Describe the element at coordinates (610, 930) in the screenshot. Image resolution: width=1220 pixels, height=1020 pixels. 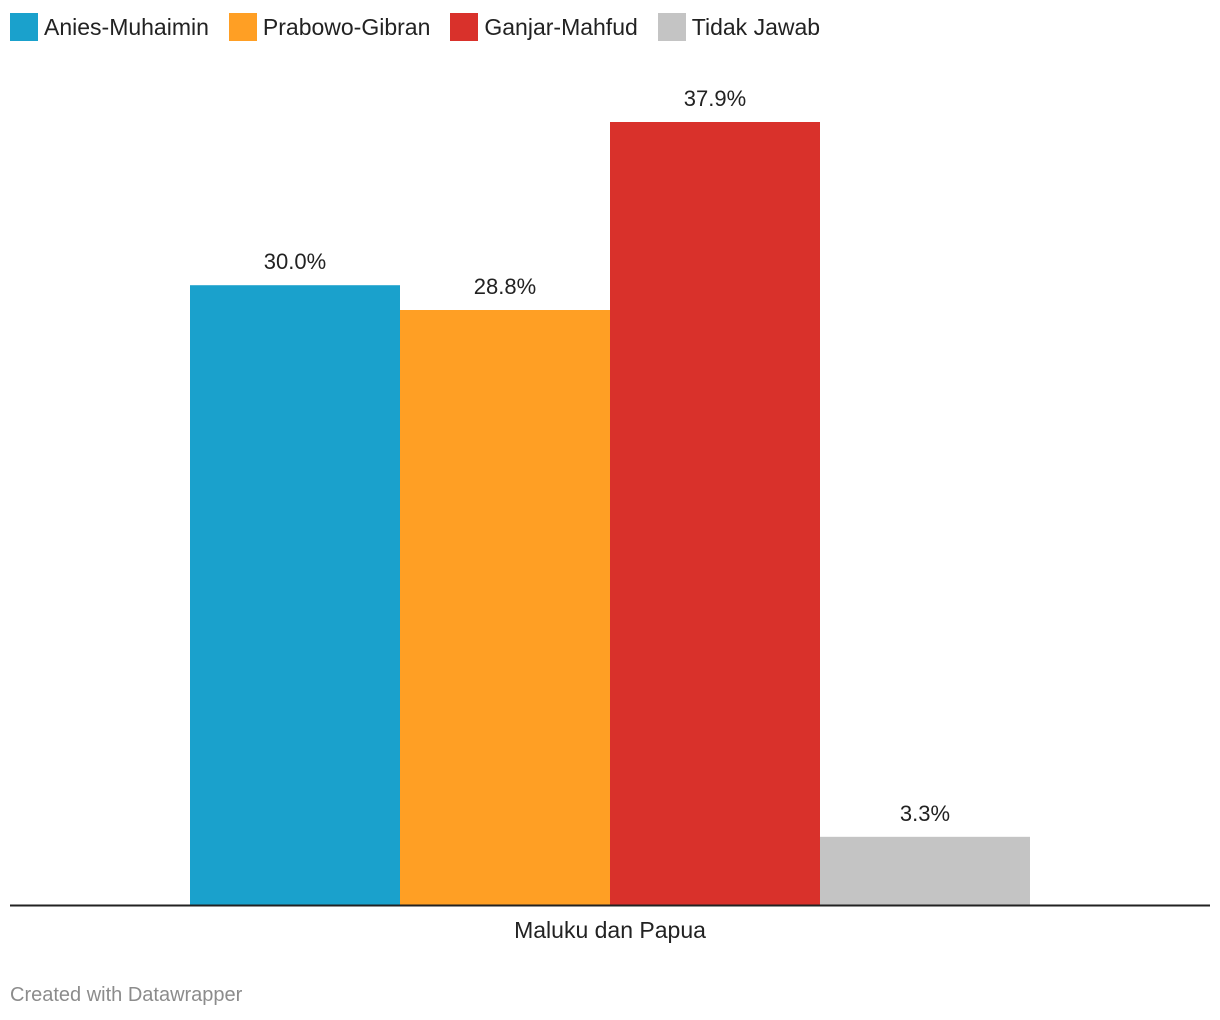
I see `x-tick-label-maluku-dan-papua: Maluku dan Papua` at that location.